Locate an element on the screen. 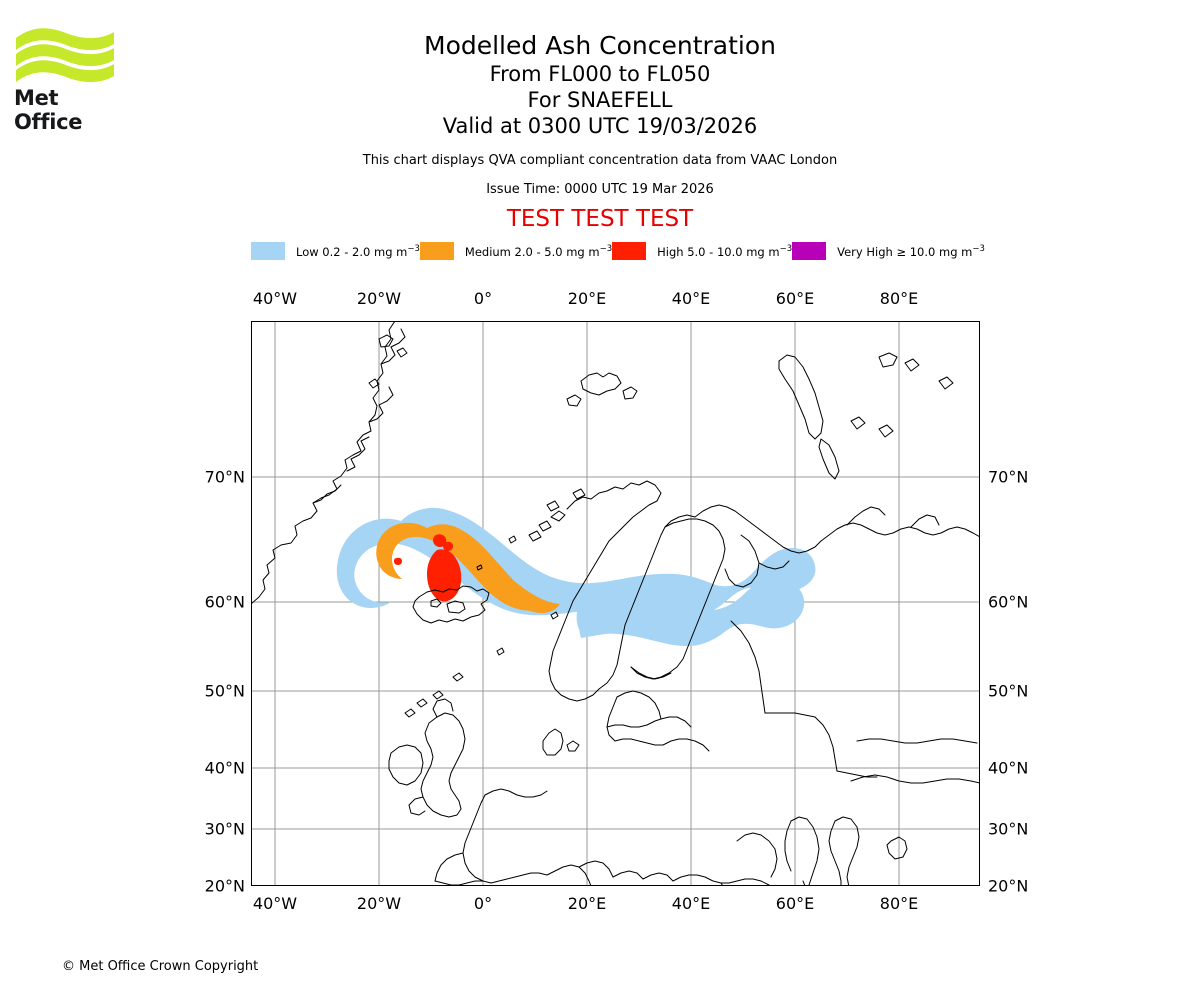 The height and width of the screenshot is (1000, 1200). ash-plume-contours is located at coordinates (576, 577).